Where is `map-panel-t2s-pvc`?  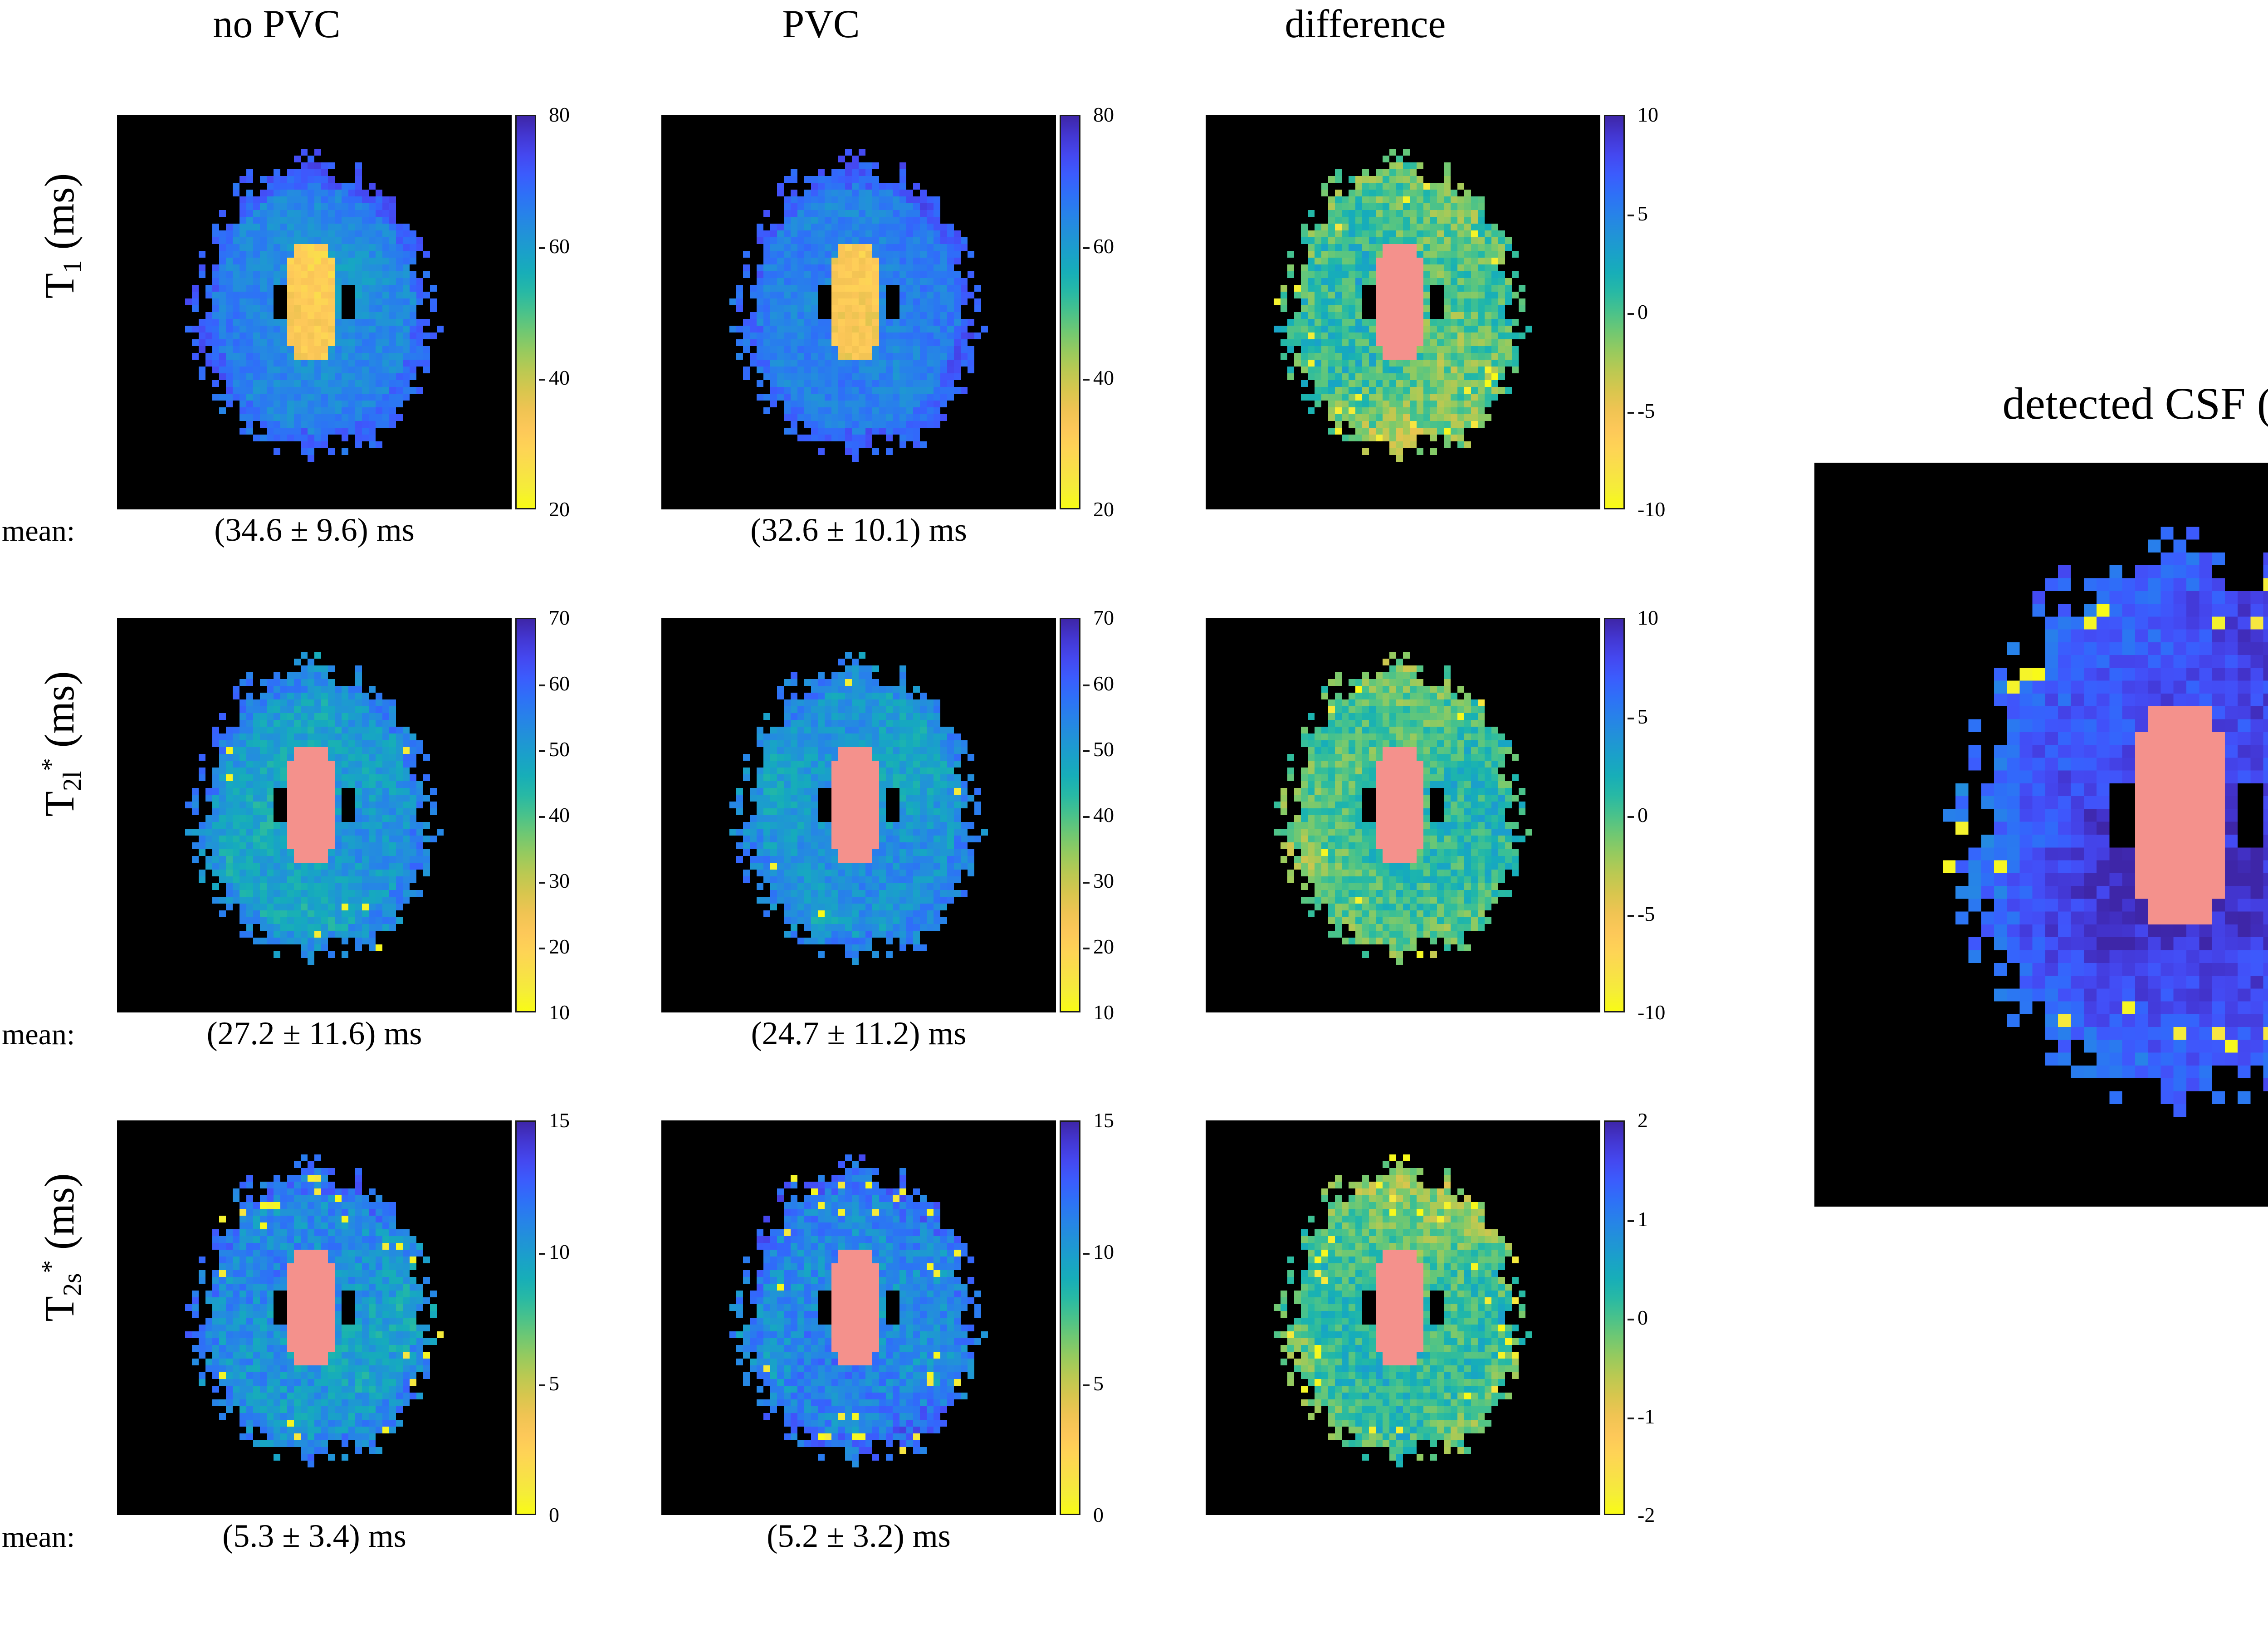 map-panel-t2s-pvc is located at coordinates (859, 1317).